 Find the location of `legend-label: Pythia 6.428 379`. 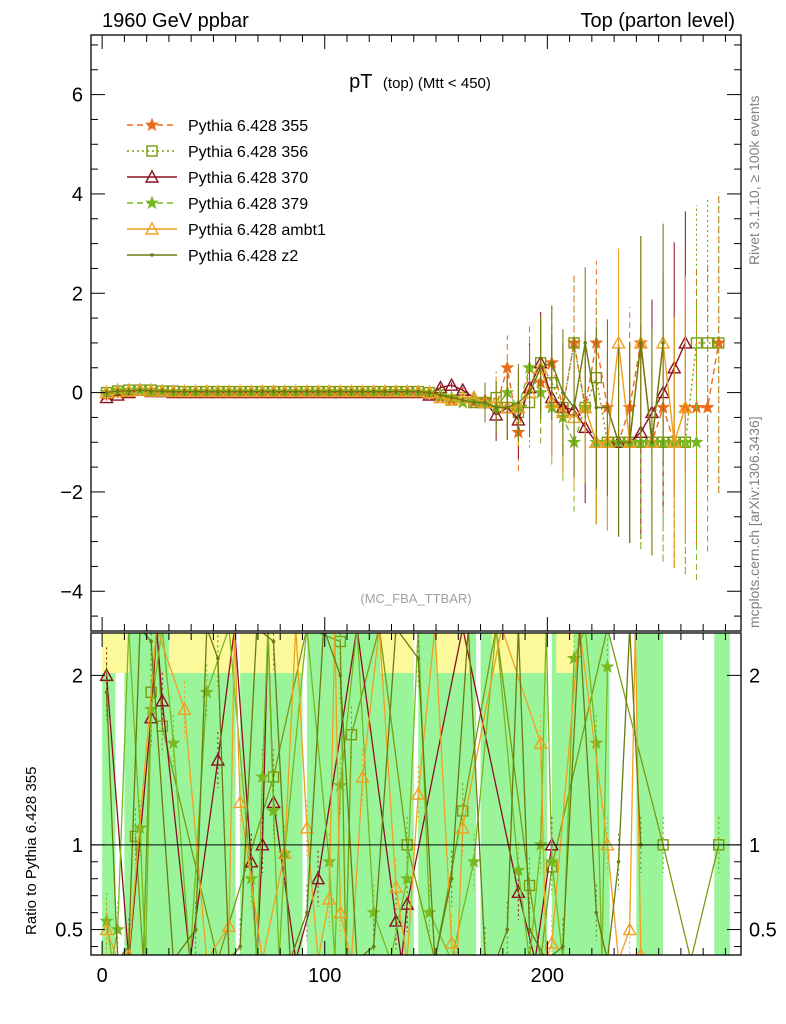

legend-label: Pythia 6.428 379 is located at coordinates (248, 204).